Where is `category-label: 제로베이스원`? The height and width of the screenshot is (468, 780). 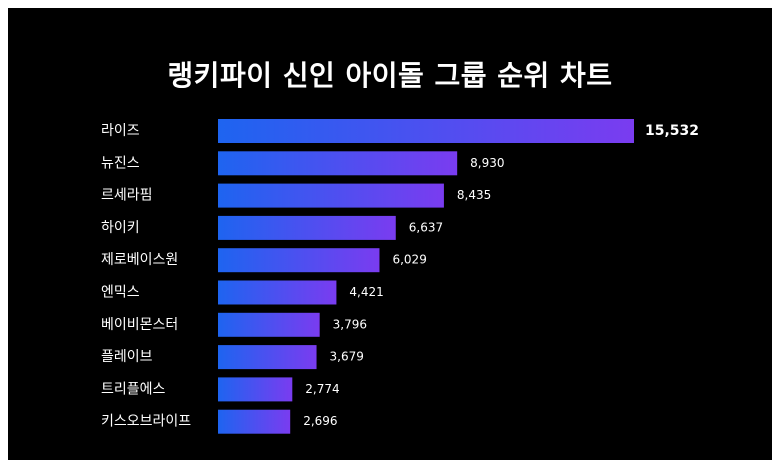 category-label: 제로베이스원 is located at coordinates (139, 260).